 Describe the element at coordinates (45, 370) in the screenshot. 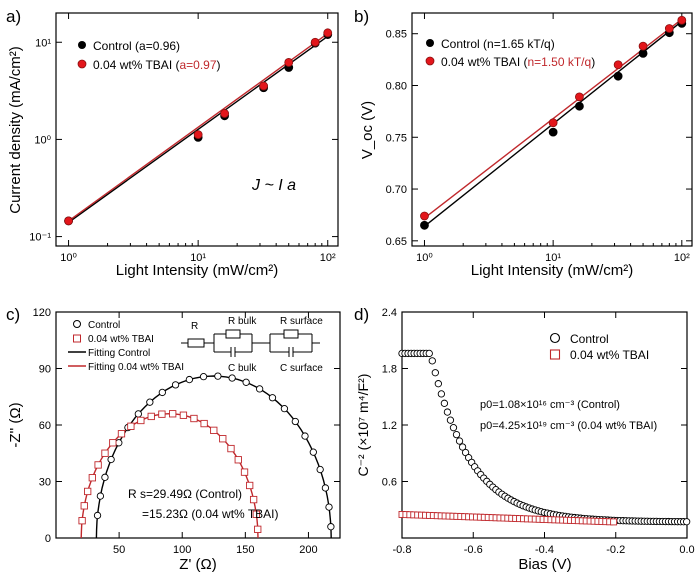

I see `y-tick-label: 90` at that location.